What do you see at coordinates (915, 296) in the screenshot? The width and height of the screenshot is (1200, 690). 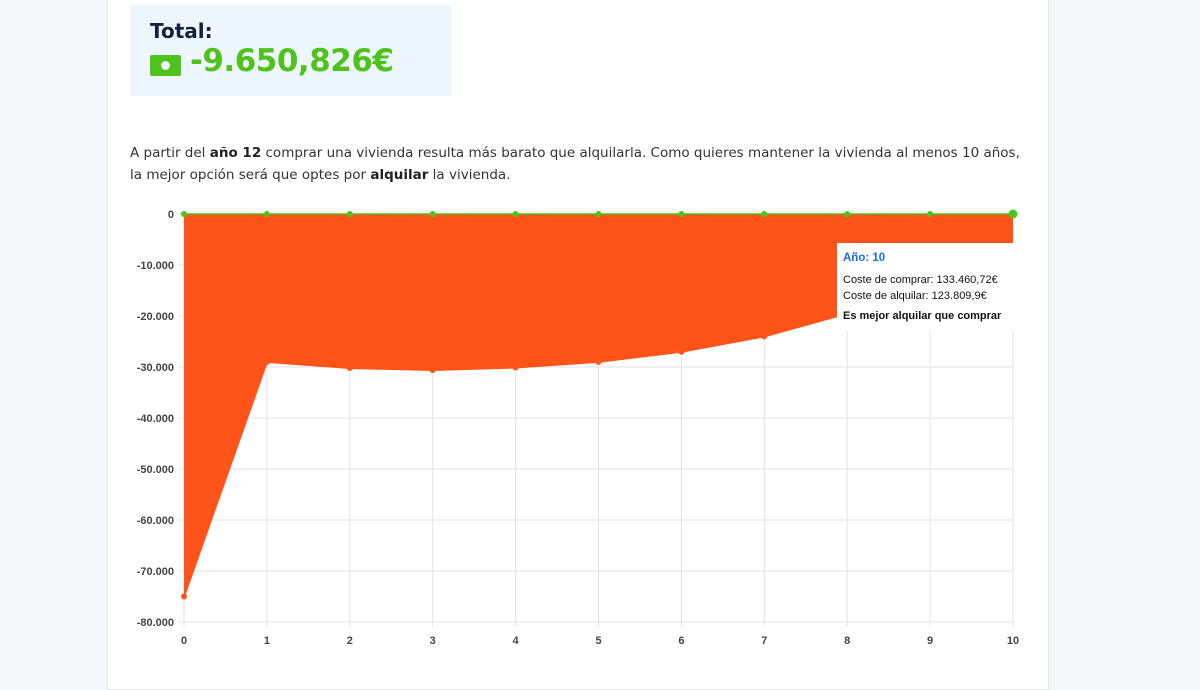 I see `tooltip-rent-cost: Coste de alquilar: 123.809,9€` at bounding box center [915, 296].